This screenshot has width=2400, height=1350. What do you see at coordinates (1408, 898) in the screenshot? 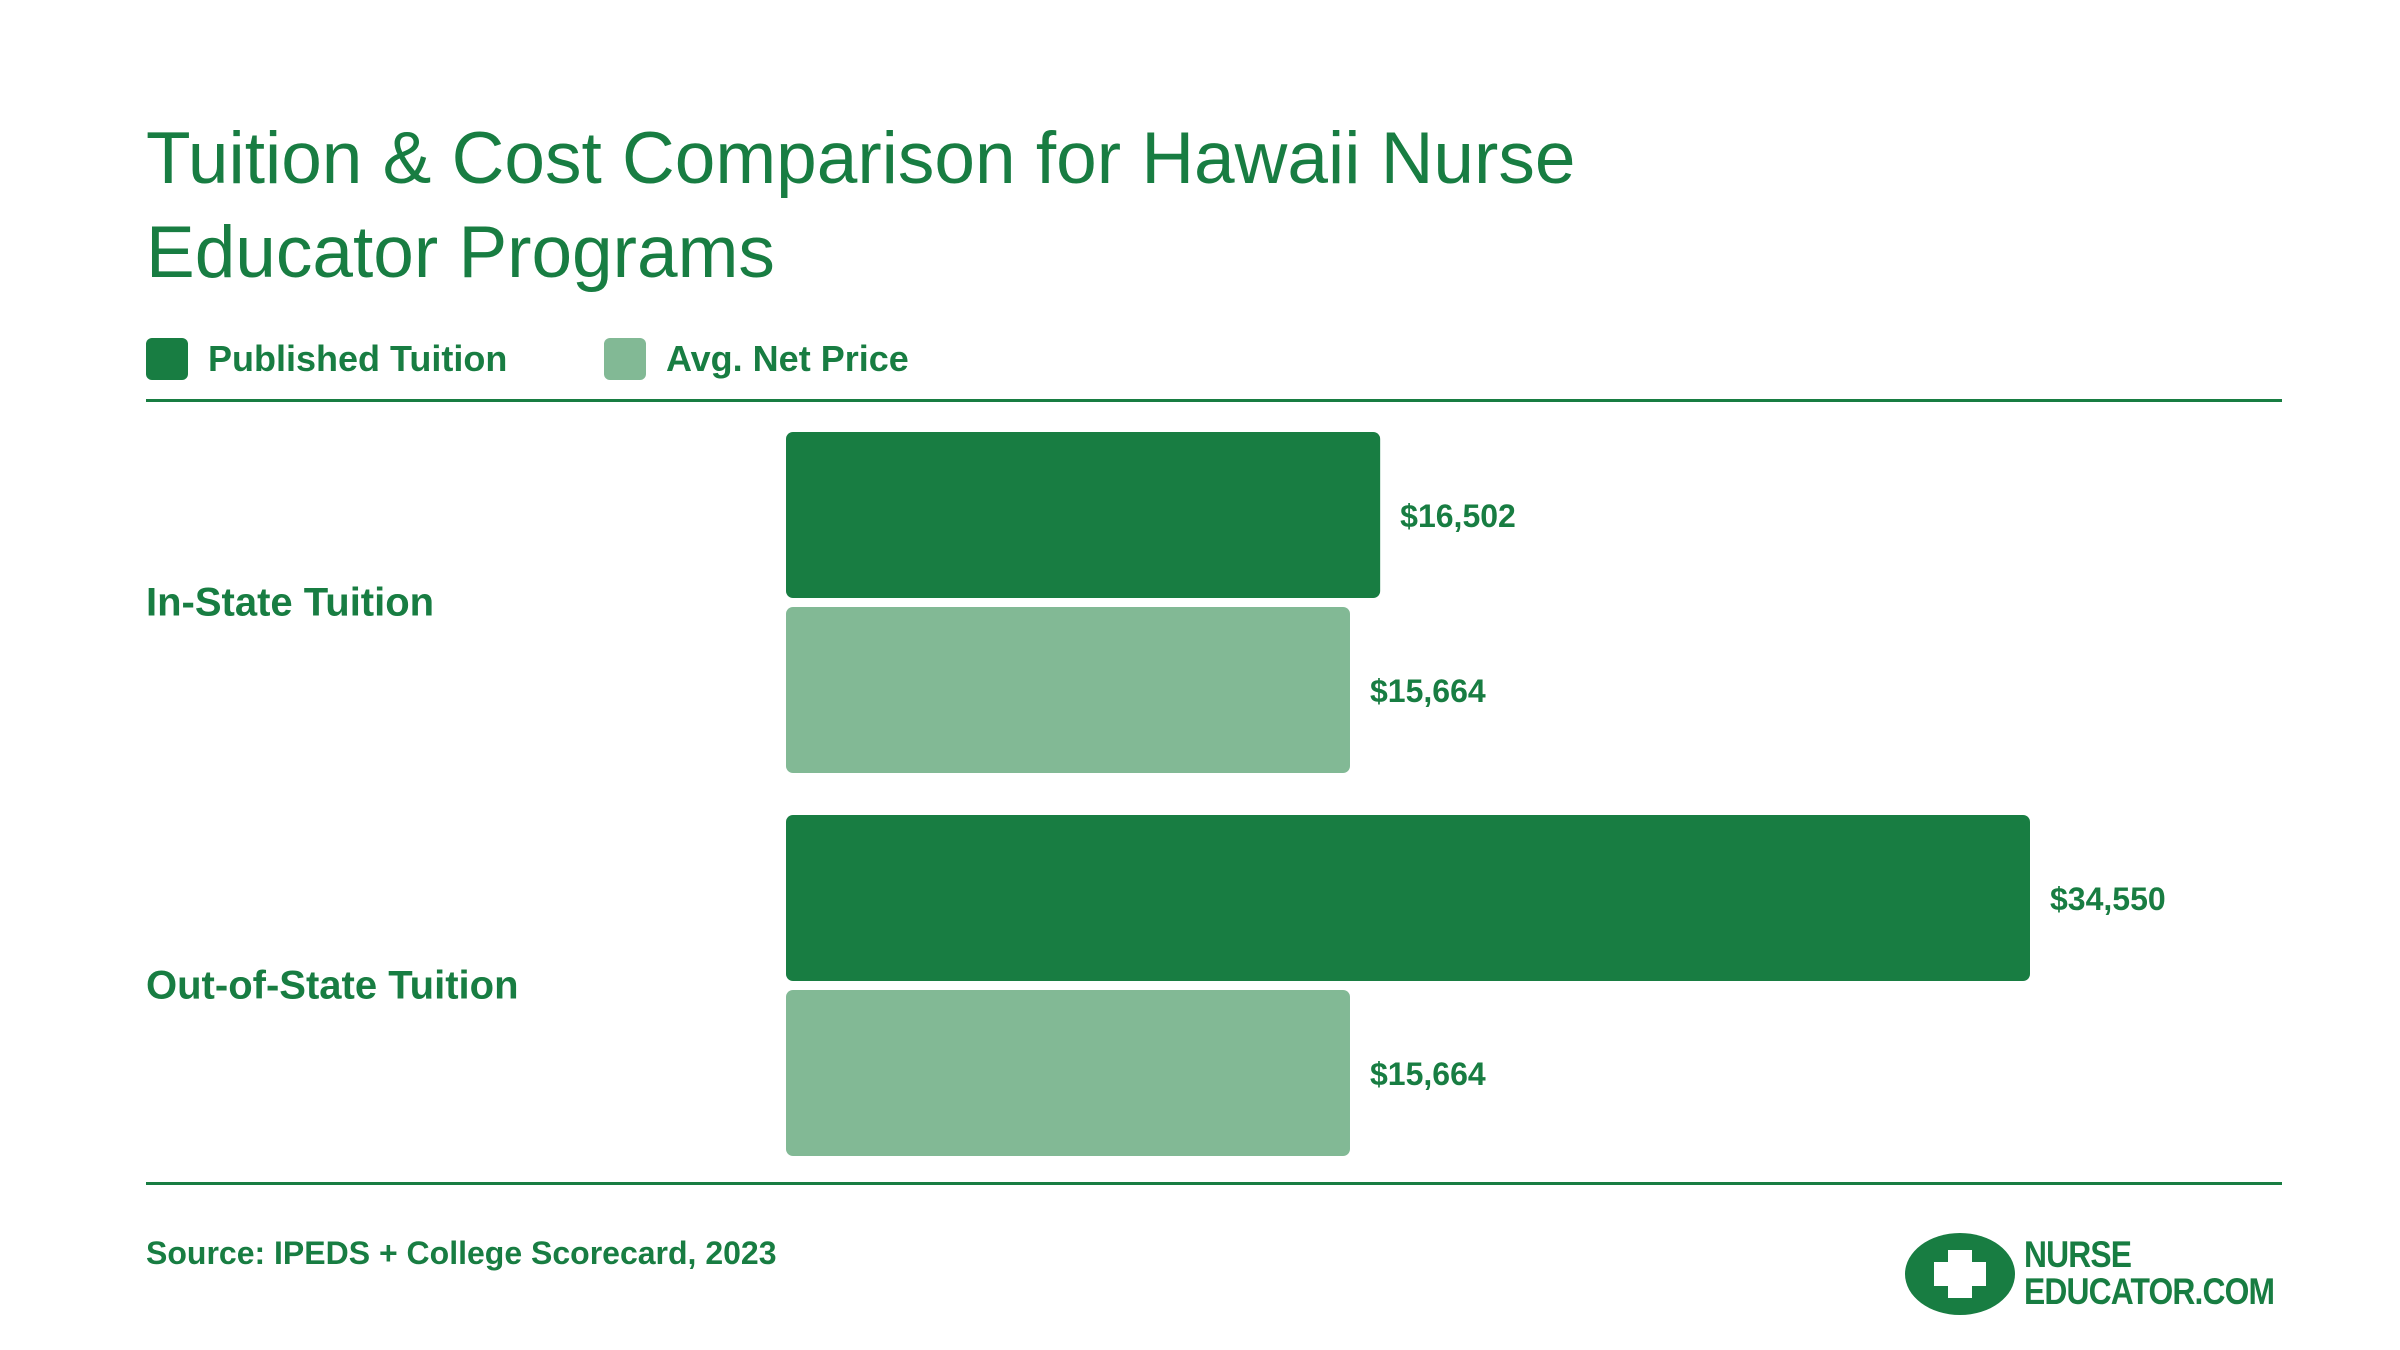
I see `bar-published-tuition-out-of-state-tuition` at bounding box center [1408, 898].